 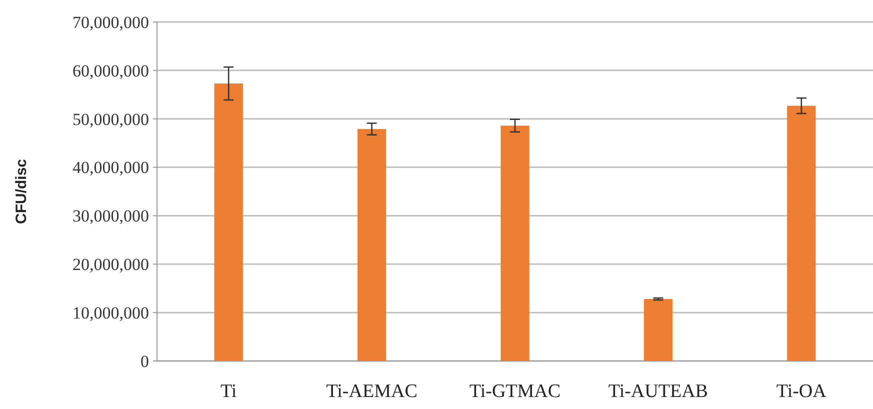 What do you see at coordinates (228, 391) in the screenshot?
I see `x-tick-label: Ti` at bounding box center [228, 391].